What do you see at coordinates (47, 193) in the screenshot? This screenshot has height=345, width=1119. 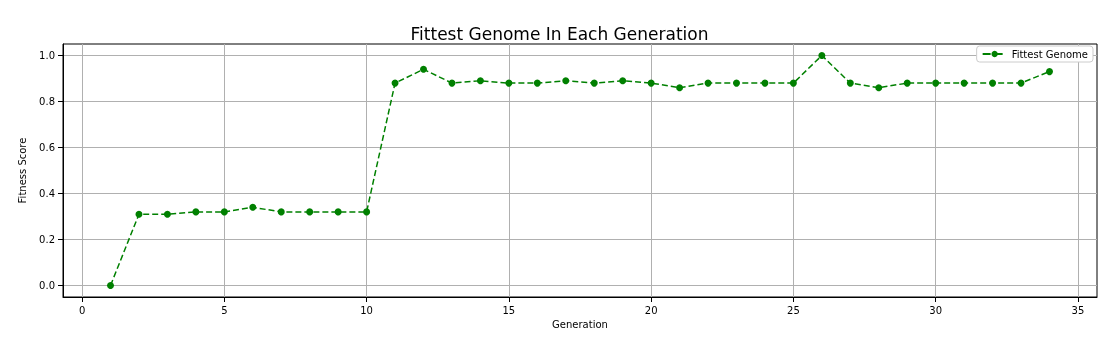 I see `y-tick-label: 0.4` at bounding box center [47, 193].